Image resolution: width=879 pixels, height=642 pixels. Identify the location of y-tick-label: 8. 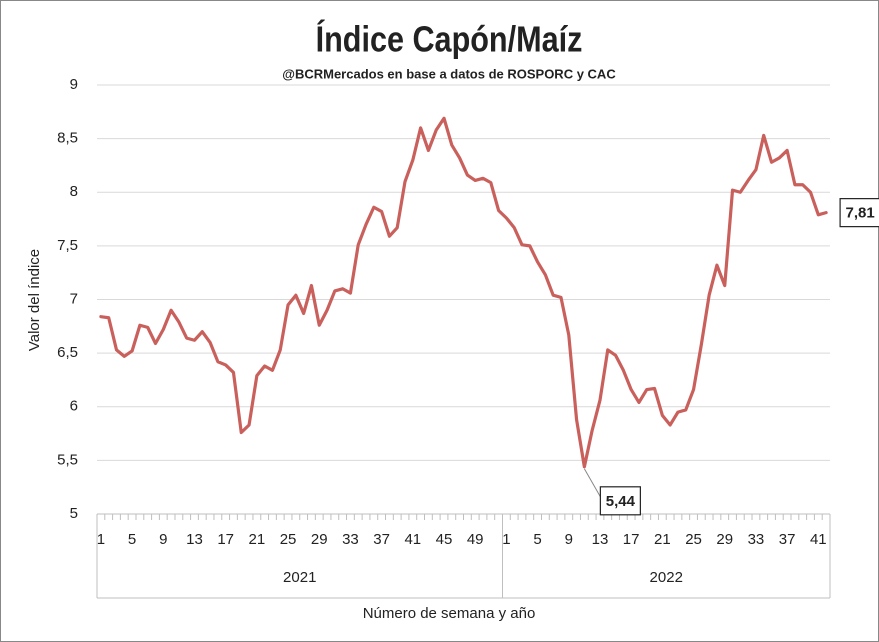
(74, 191).